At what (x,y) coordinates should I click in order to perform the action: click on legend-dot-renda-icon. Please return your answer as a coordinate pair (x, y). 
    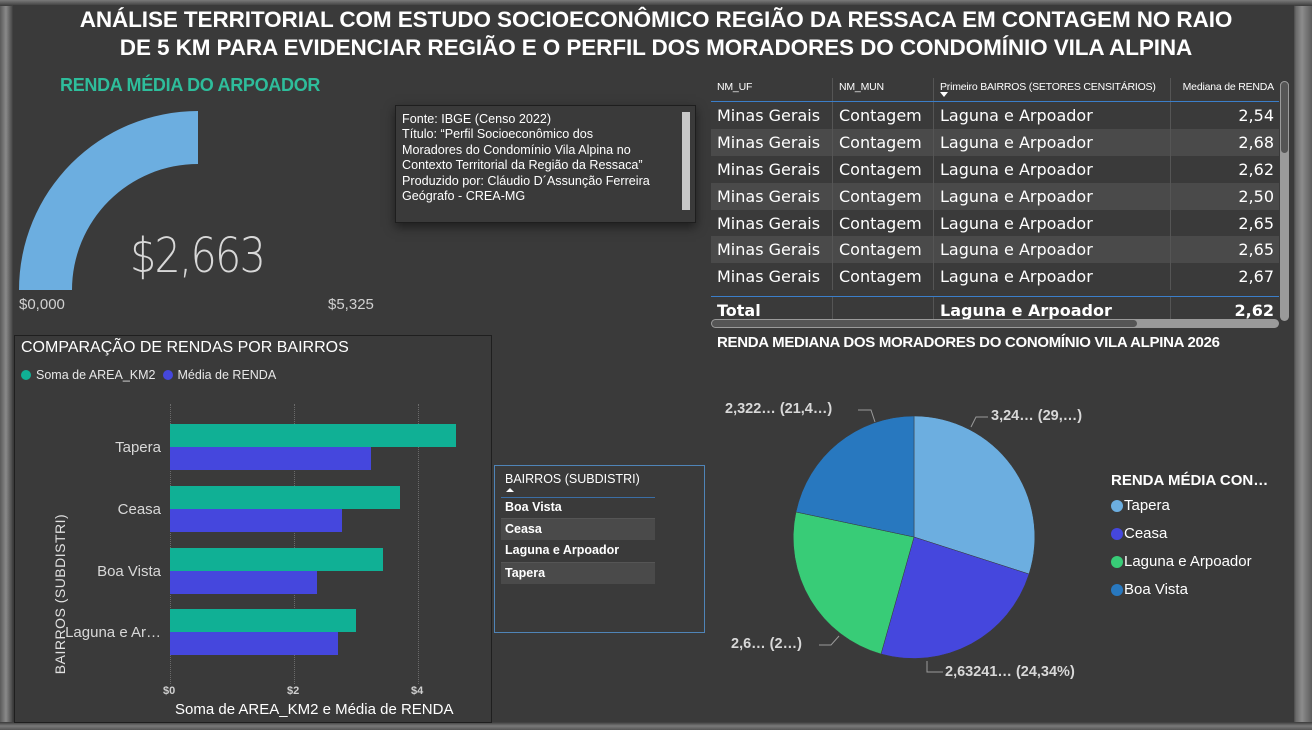
    Looking at the image, I should click on (167, 375).